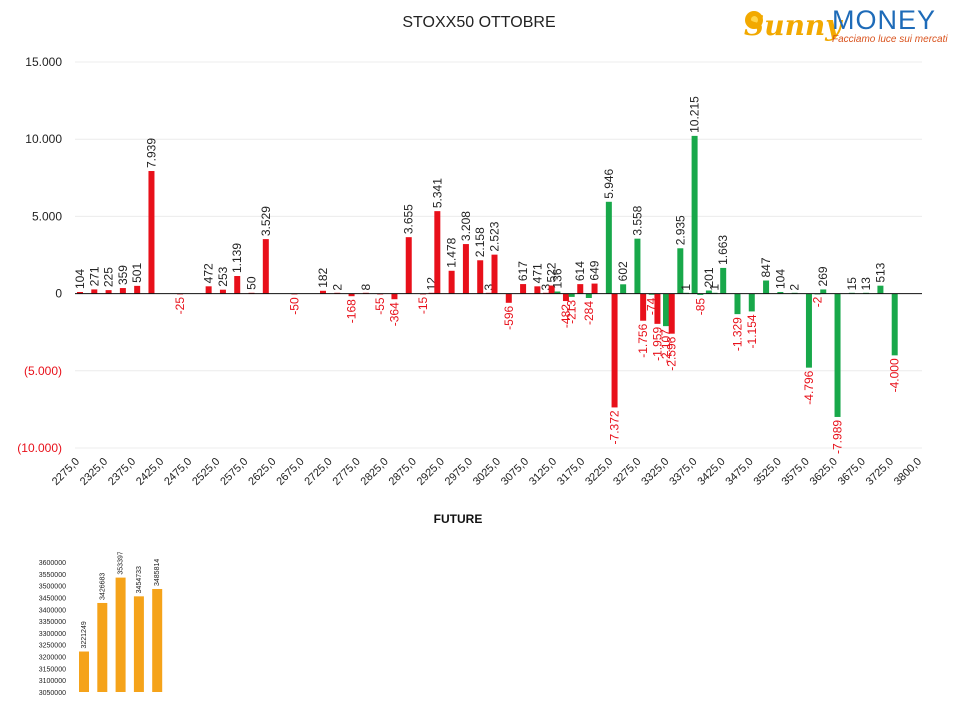  Describe the element at coordinates (880, 272) in the screenshot. I see `data-label: 513` at that location.